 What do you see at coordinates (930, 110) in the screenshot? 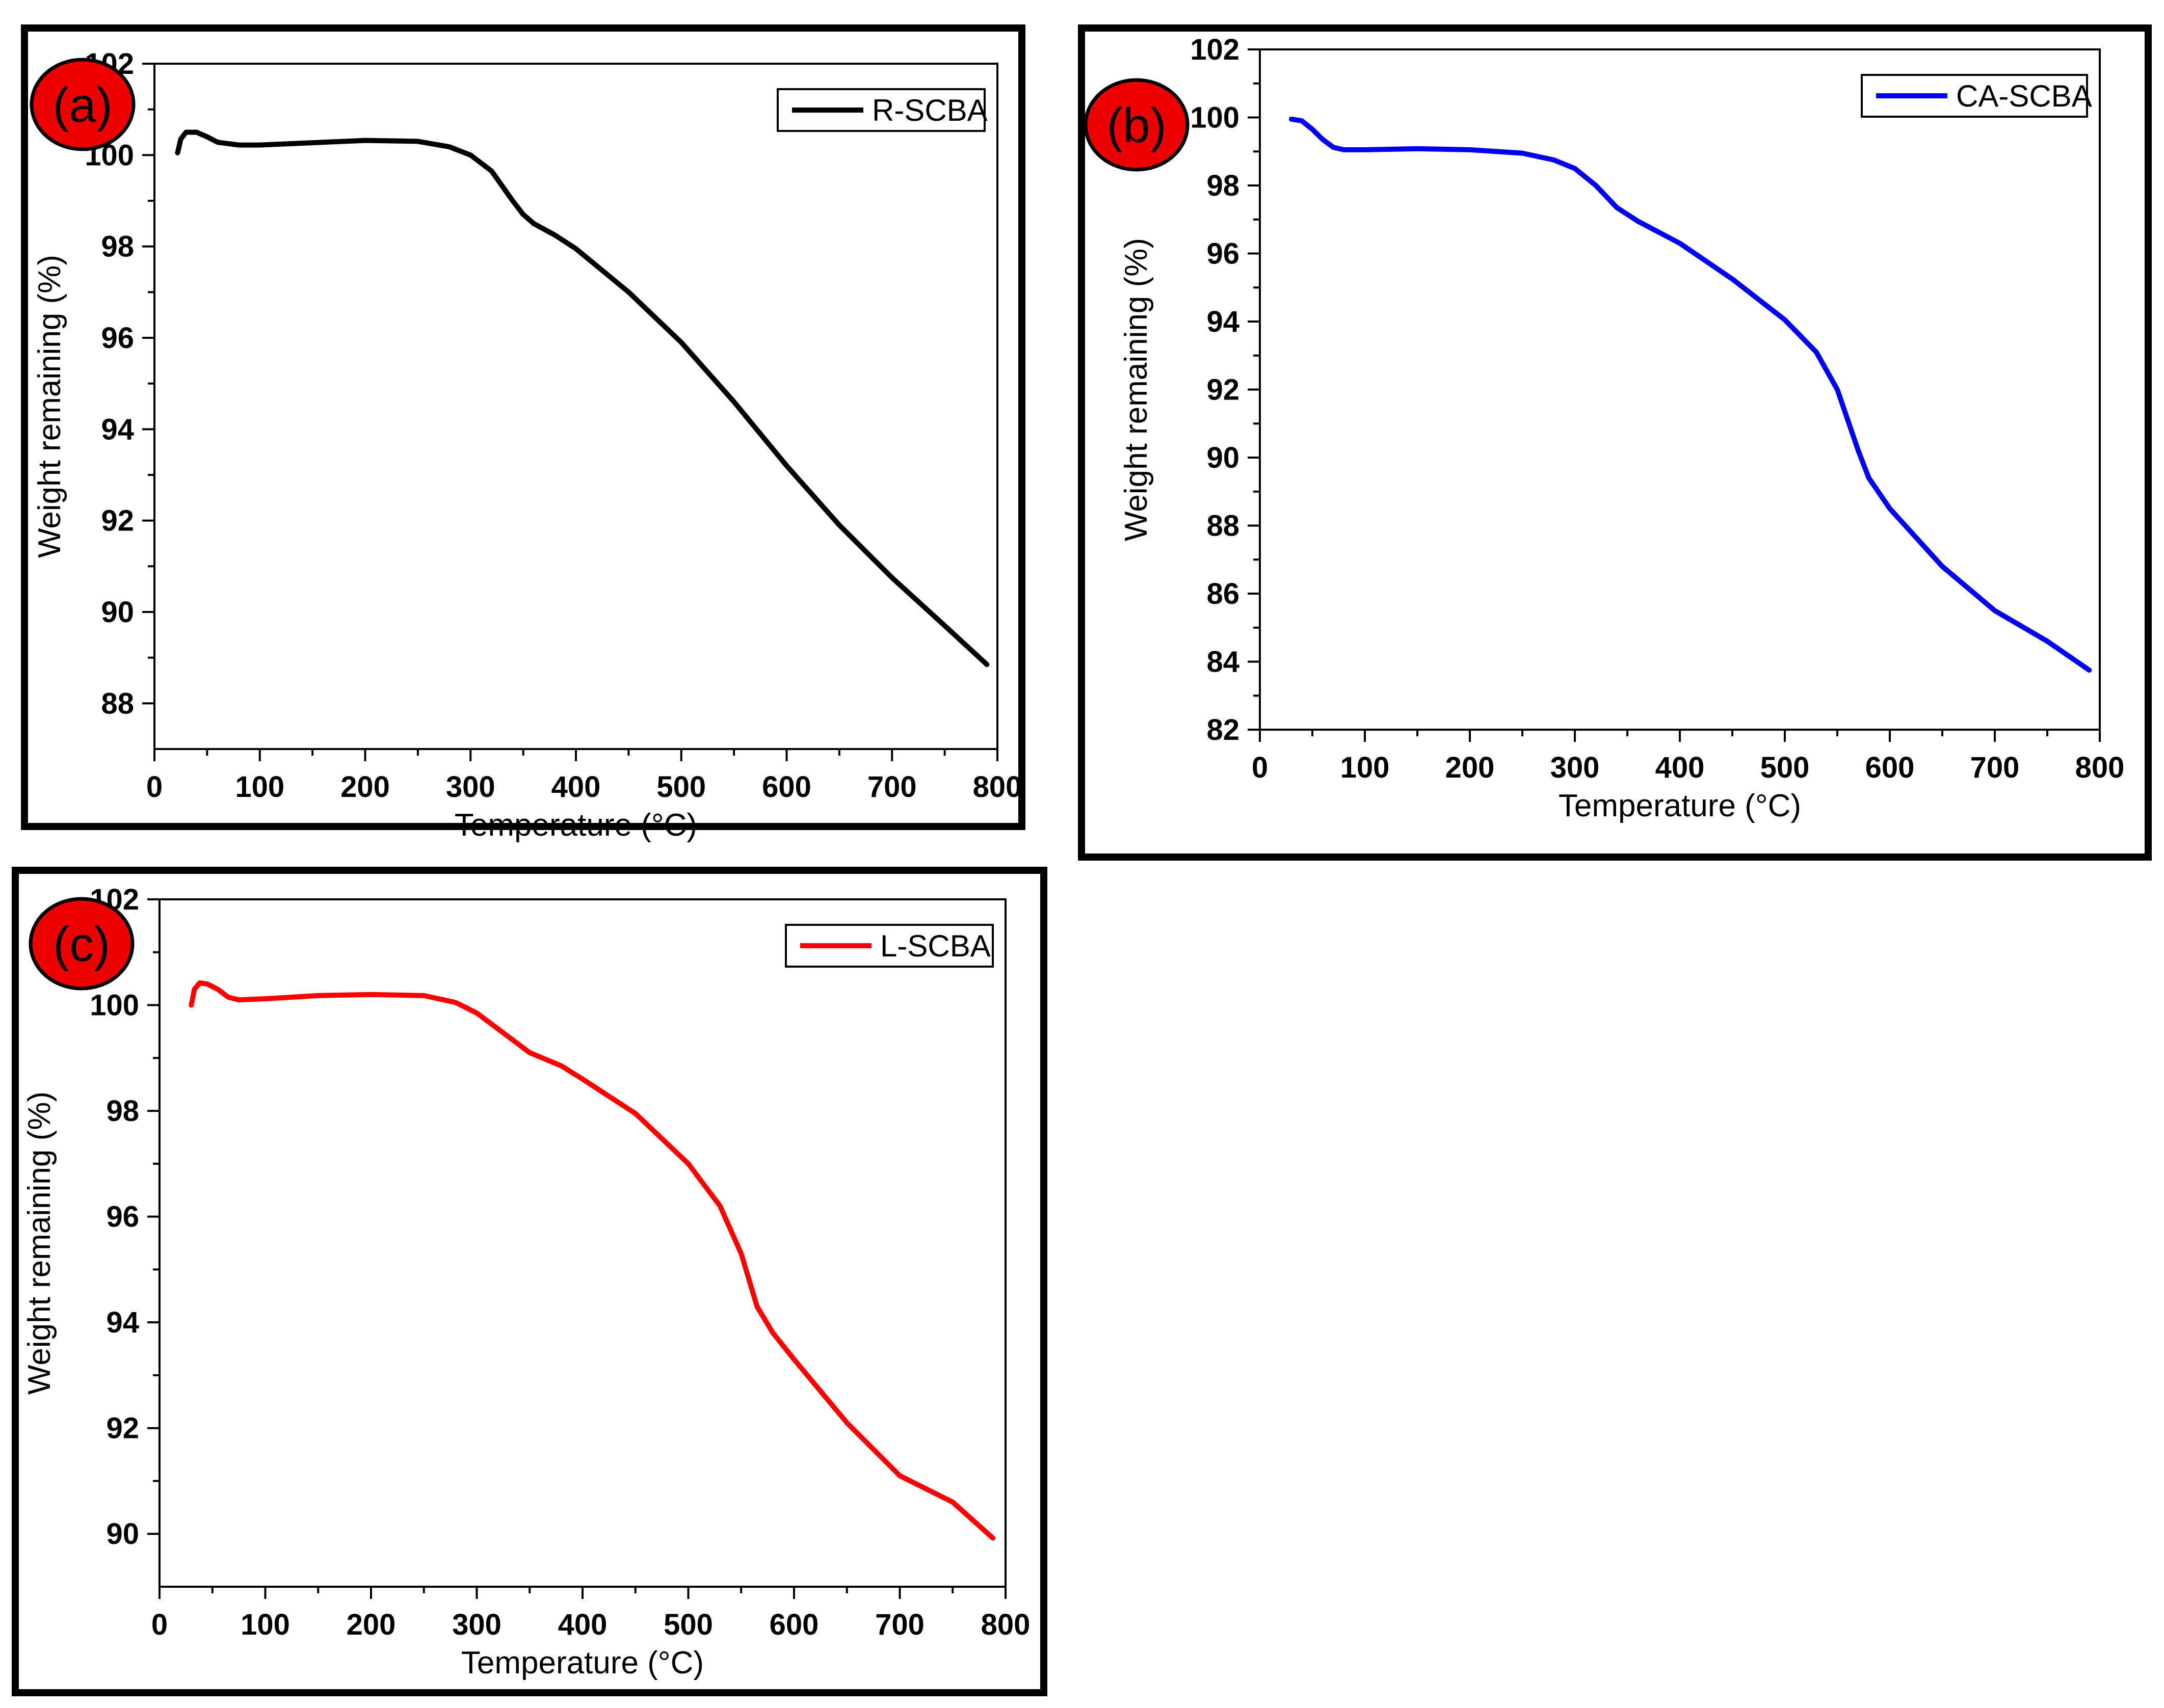
I see `legend-label: R-SCBA` at bounding box center [930, 110].